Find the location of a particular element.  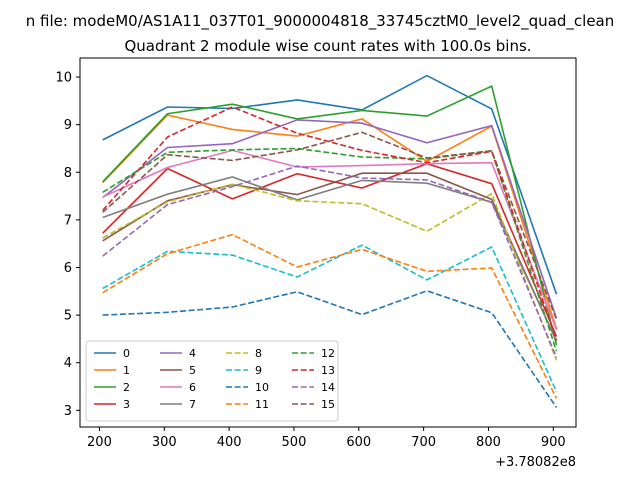

x-axis: 200 300 400 500 600 700 800 900 is located at coordinates (326, 438).